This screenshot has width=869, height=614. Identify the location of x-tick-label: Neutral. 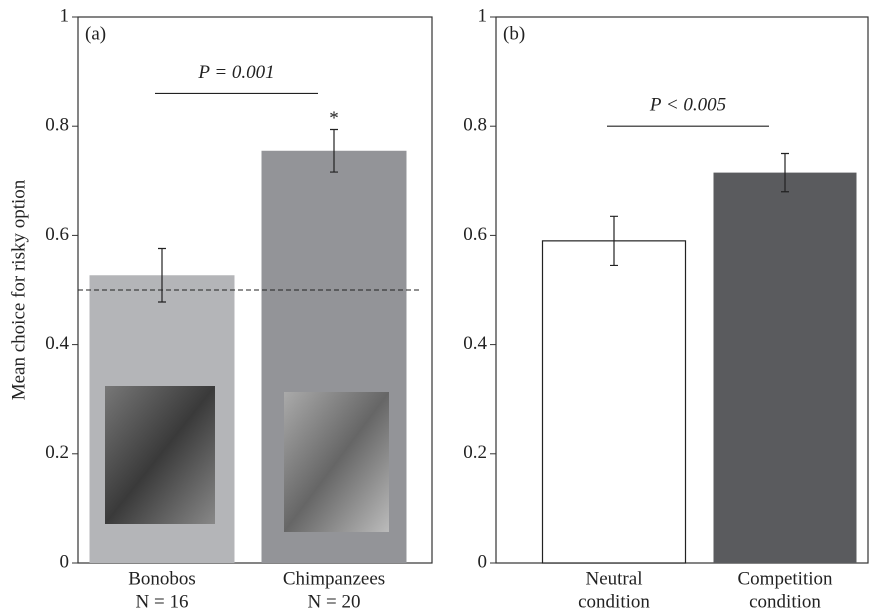
(614, 578).